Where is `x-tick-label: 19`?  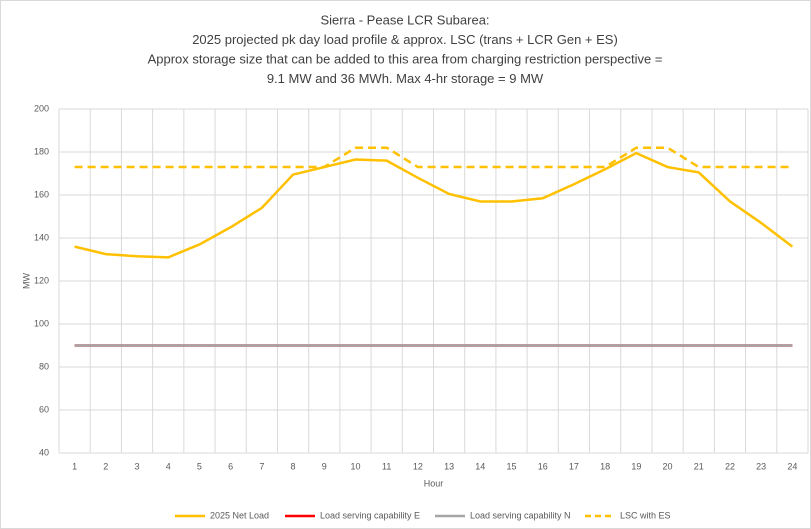
x-tick-label: 19 is located at coordinates (636, 466).